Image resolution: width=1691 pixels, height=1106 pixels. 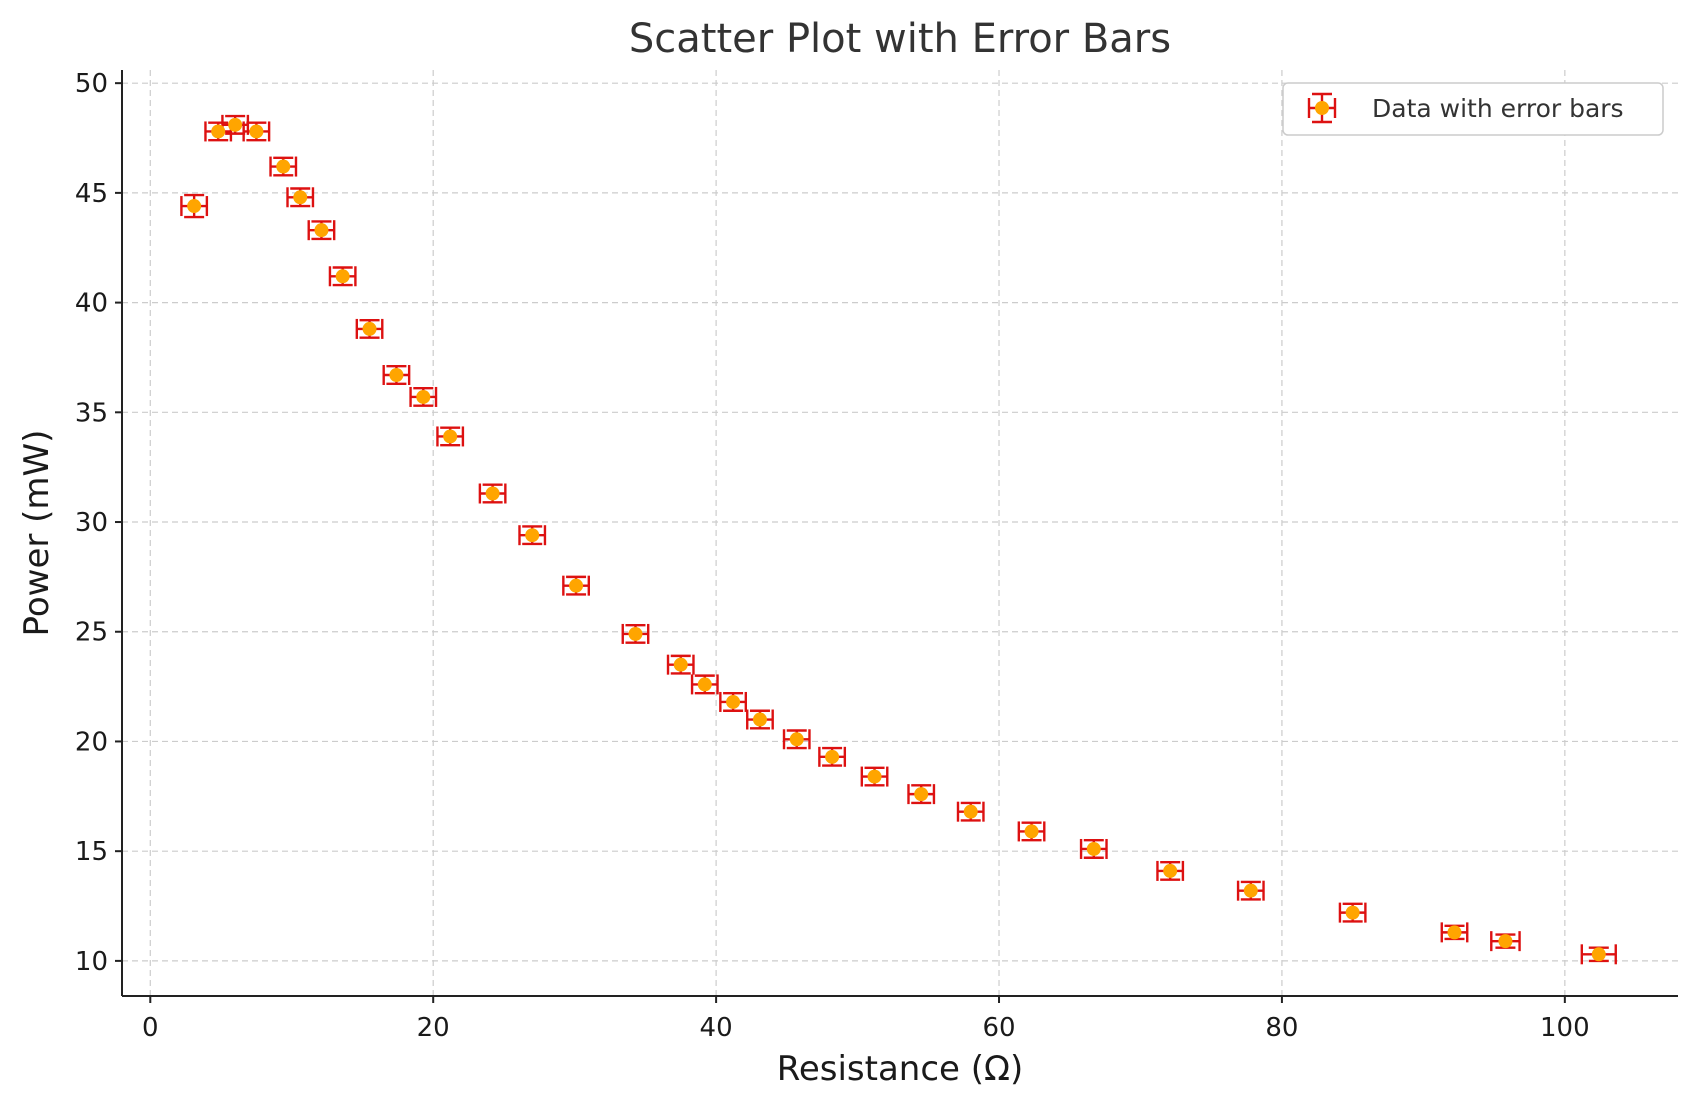 I want to click on x-tick-label: 40, so click(x=716, y=1028).